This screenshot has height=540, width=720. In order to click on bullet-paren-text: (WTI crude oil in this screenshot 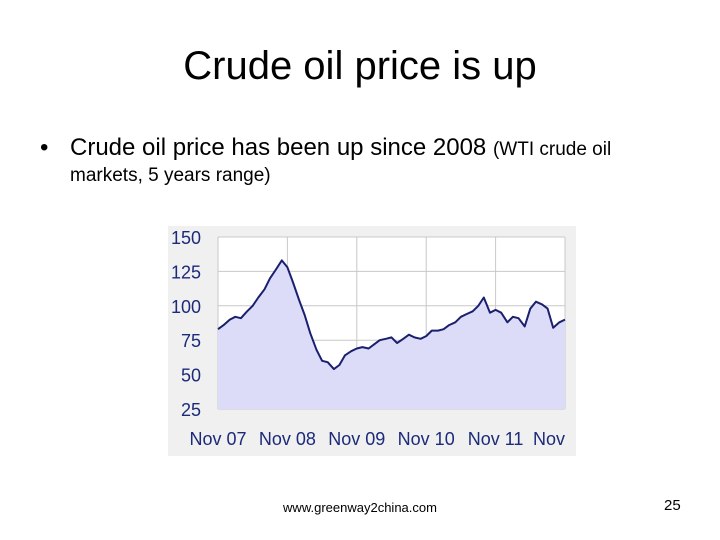, I will do `click(552, 149)`.